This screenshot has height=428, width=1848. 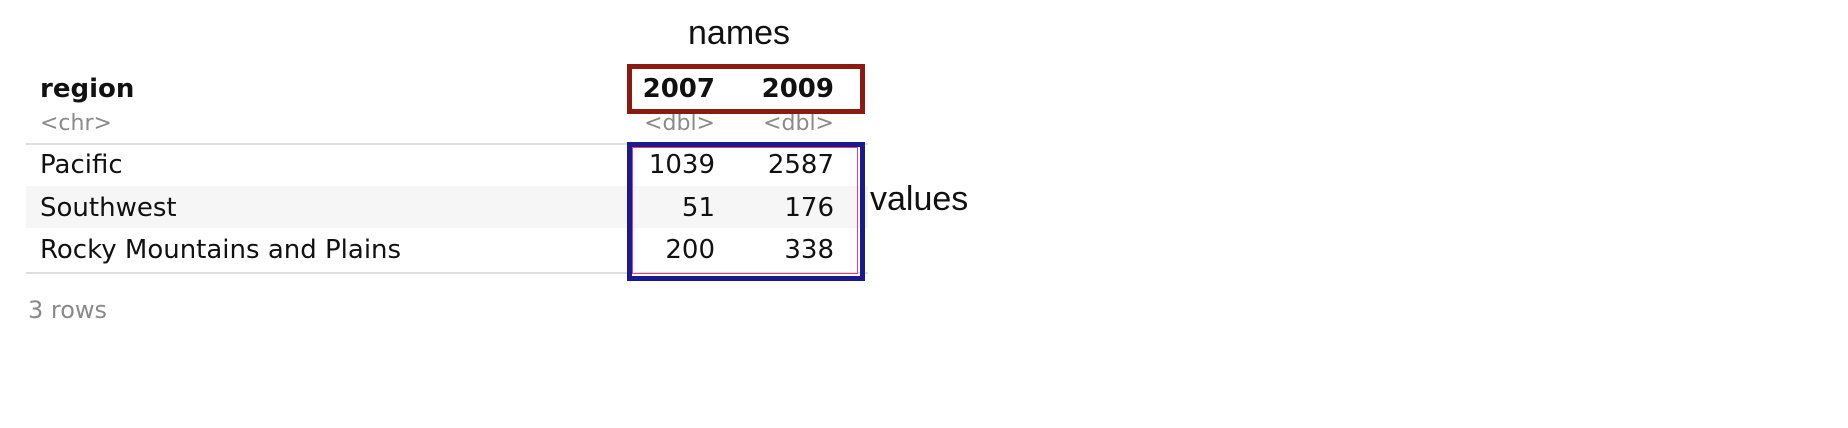 I want to click on cell-2009: 176, so click(x=809, y=208).